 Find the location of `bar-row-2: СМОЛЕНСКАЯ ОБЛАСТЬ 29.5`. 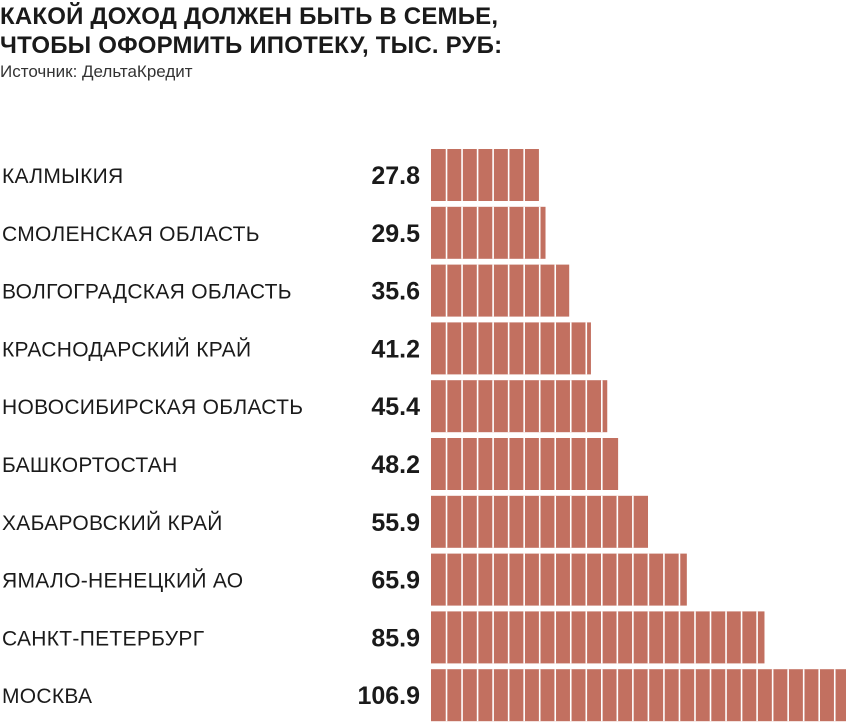

bar-row-2: СМОЛЕНСКАЯ ОБЛАСТЬ 29.5 is located at coordinates (274, 232).